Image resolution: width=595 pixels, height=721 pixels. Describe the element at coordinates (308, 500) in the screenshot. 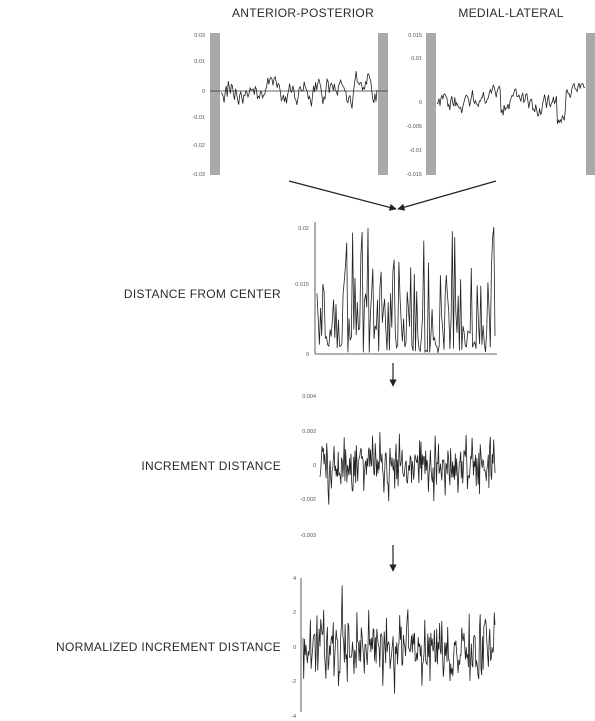

I see `increment-tick: -0.002` at that location.